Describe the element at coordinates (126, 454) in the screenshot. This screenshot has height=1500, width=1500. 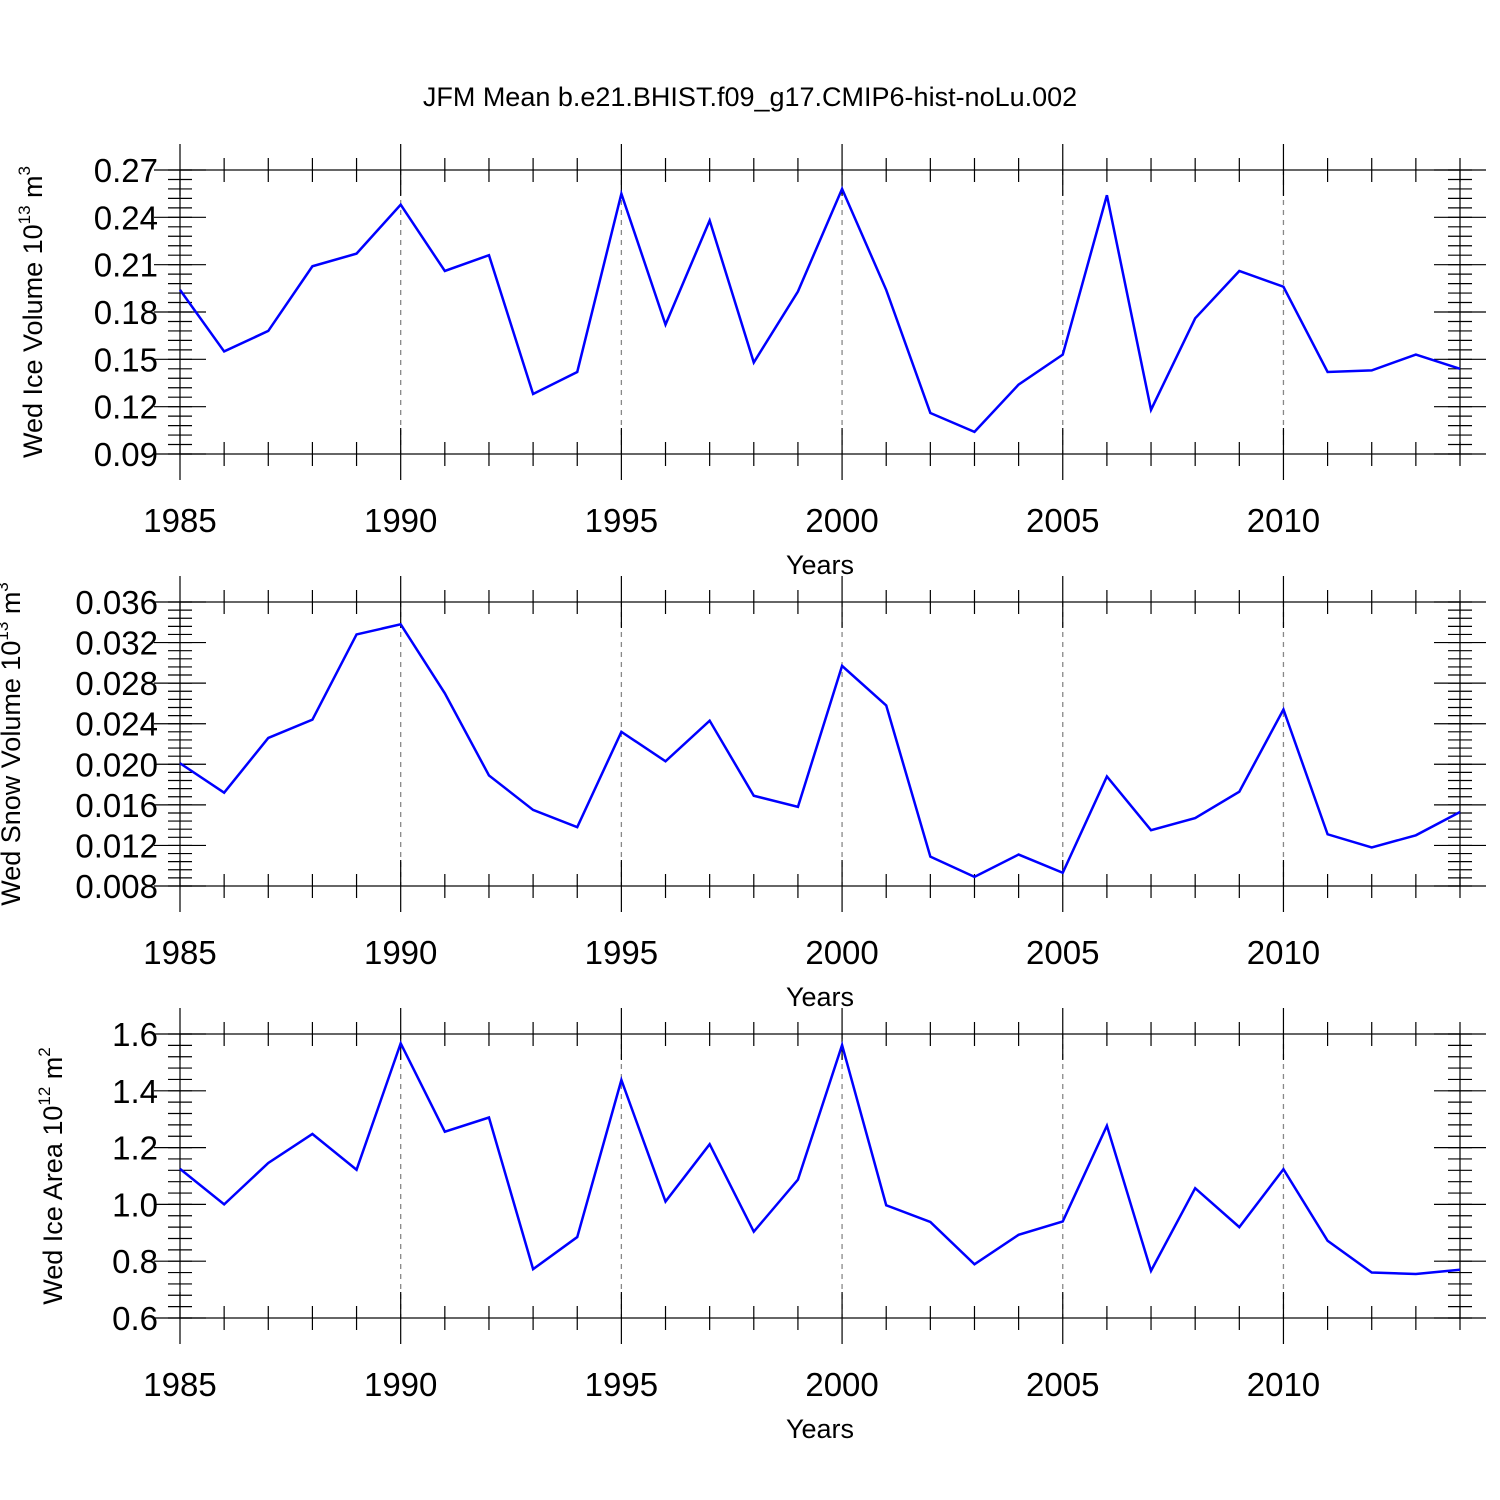
I see `y-tick-label: 0.09` at that location.